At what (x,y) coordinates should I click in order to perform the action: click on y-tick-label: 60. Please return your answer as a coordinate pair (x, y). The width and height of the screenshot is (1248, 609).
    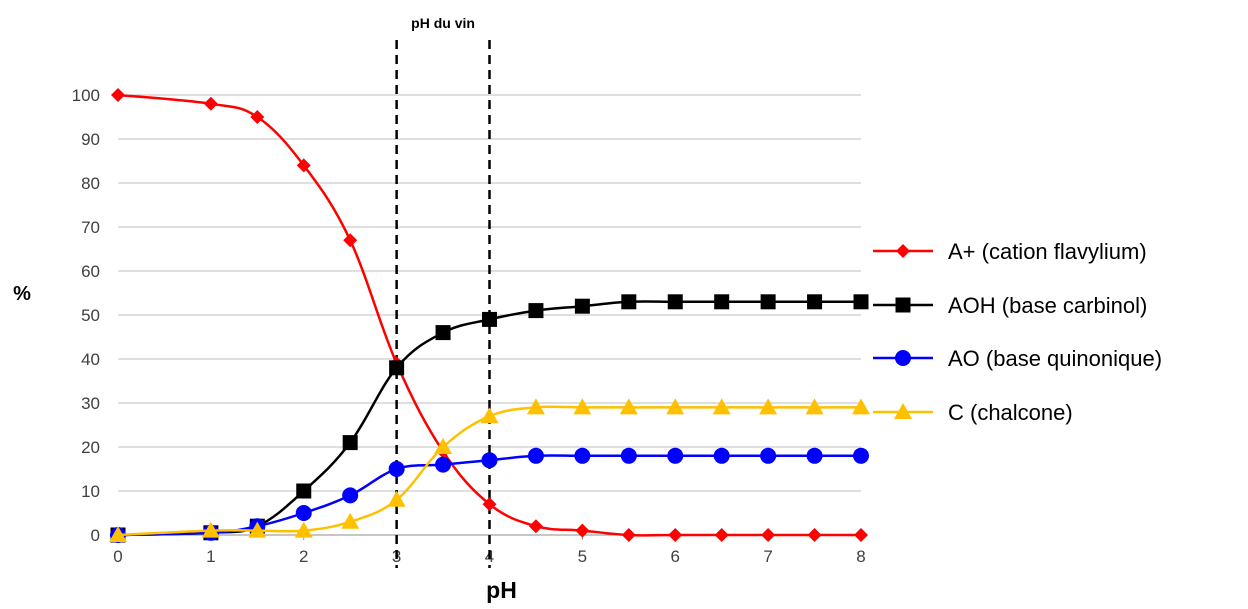
    Looking at the image, I should click on (90, 271).